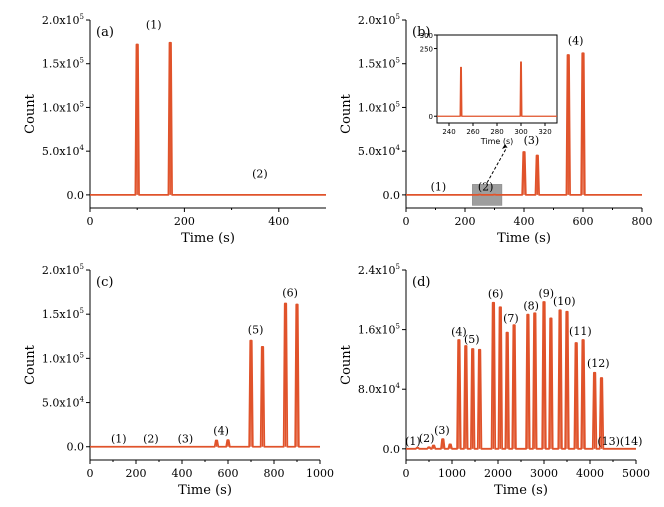 This screenshot has height=507, width=664. Describe the element at coordinates (426, 50) in the screenshot. I see `inset-y-tick-label: 250` at that location.